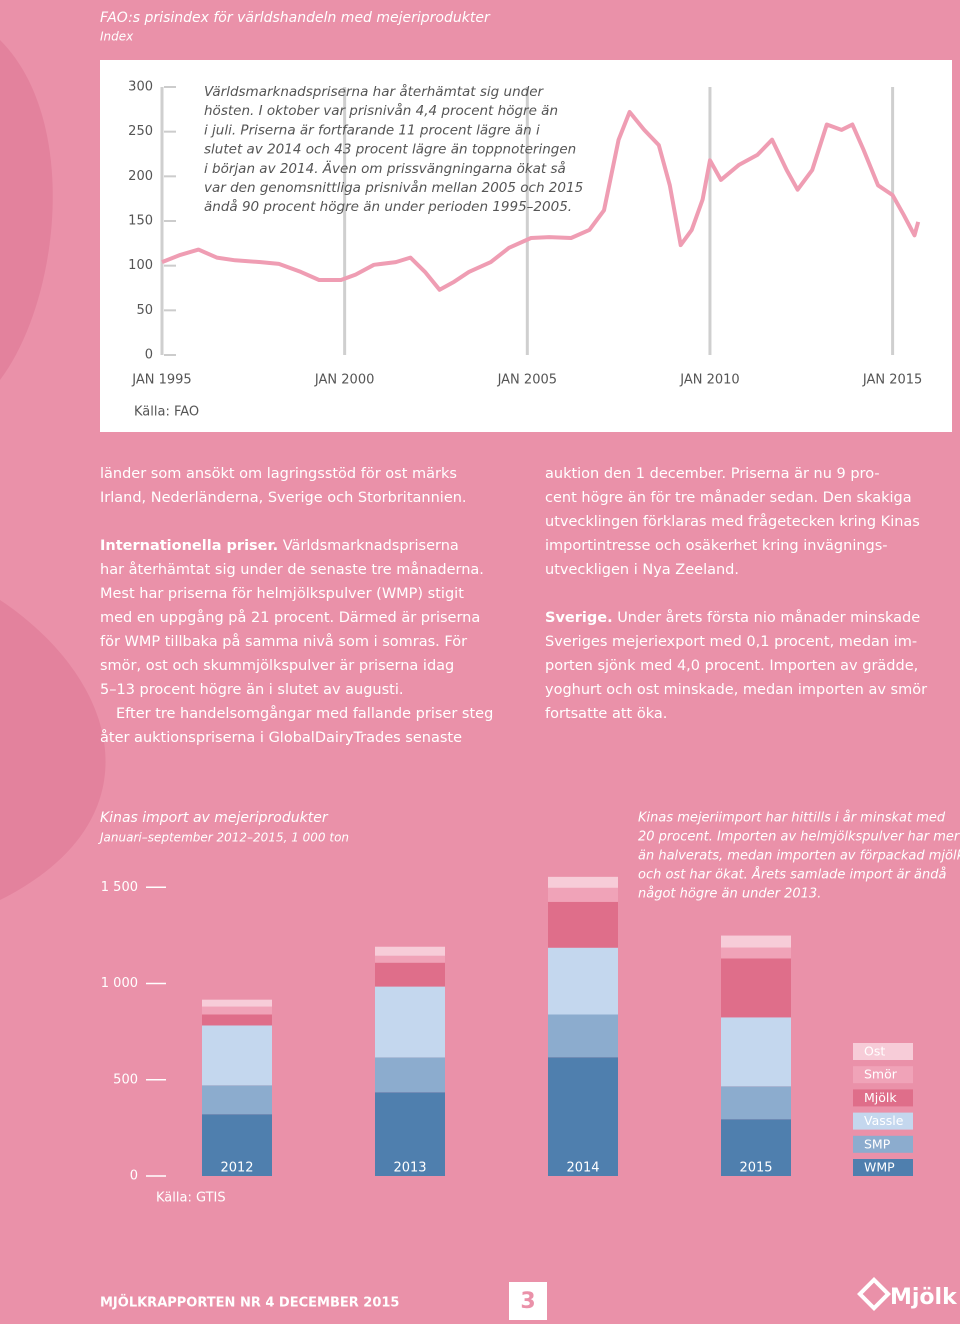  I want to click on y-tick-label: 1 000, so click(119, 983).